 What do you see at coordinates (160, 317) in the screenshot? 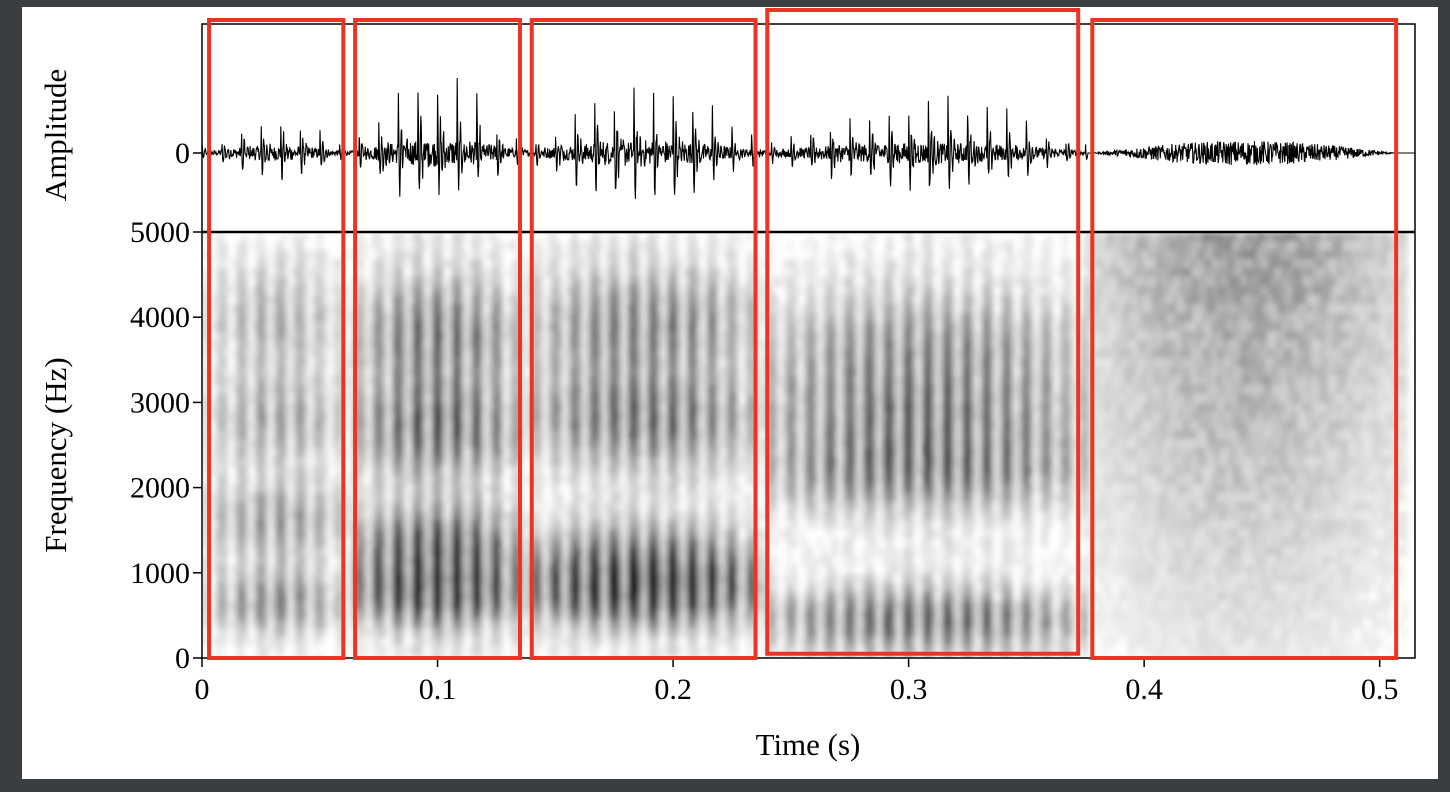
I see `y-tick-label: 4000` at bounding box center [160, 317].